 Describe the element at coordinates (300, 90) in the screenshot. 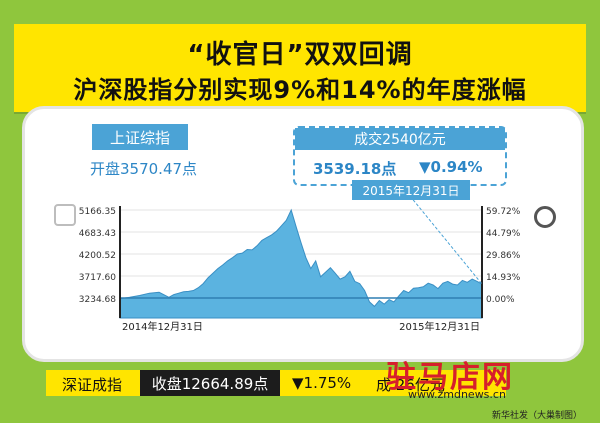

I see `headline-subtitle: 沪深股指分别实现9%和14%的年度涨幅` at that location.